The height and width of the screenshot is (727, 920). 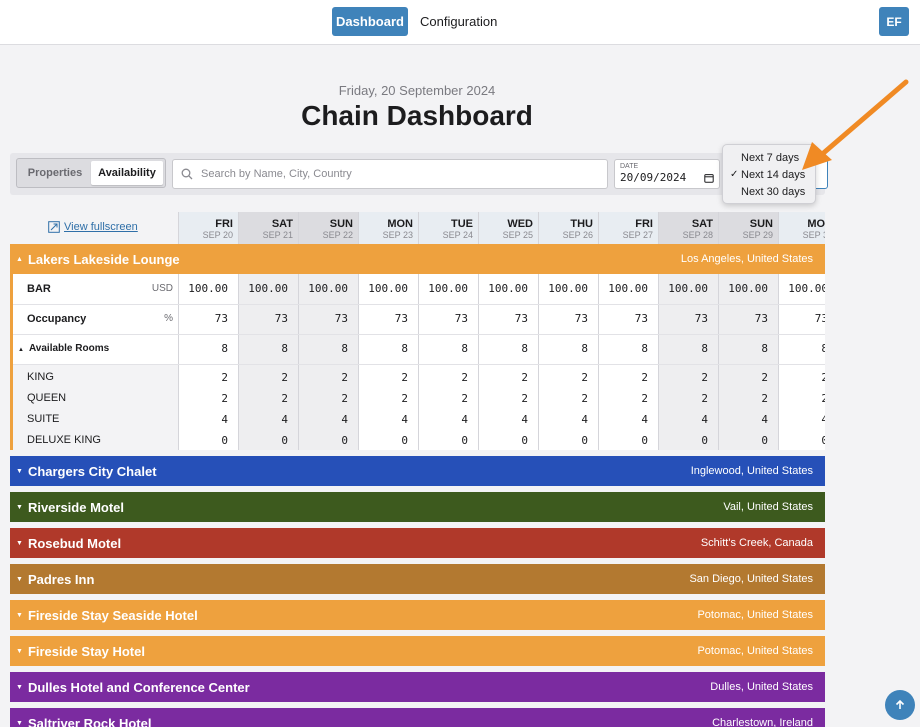 What do you see at coordinates (63, 348) in the screenshot?
I see `row-label-available-rooms: ▲ Available Rooms` at bounding box center [63, 348].